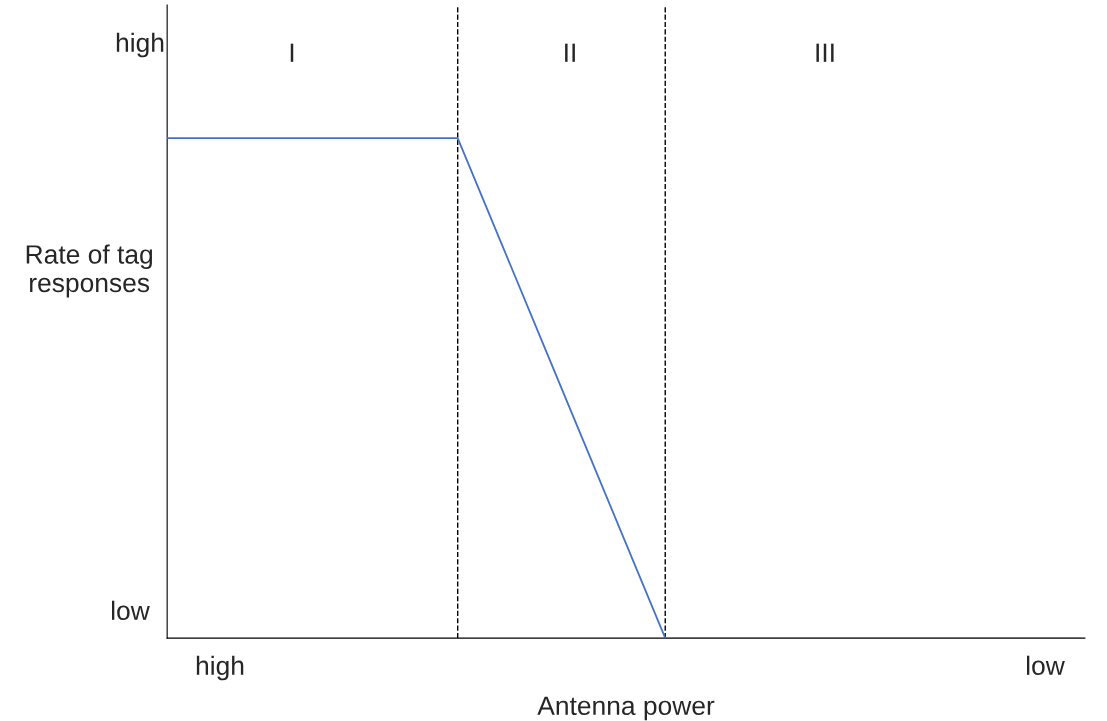  I want to click on text: III, so click(825, 52).